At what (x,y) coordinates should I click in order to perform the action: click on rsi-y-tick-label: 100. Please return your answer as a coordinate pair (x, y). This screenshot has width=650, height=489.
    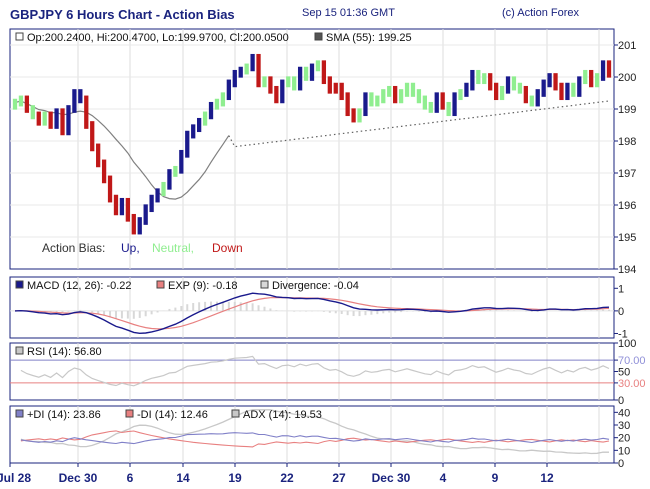
    Looking at the image, I should click on (627, 344).